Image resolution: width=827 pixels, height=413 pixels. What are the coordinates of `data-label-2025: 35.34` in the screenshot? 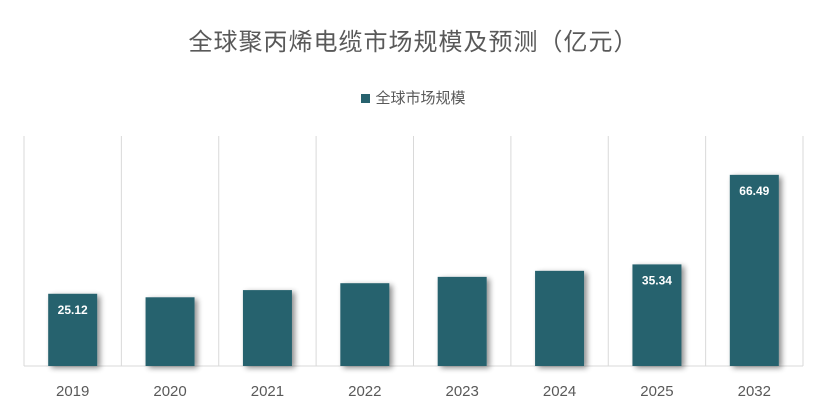 It's located at (657, 280).